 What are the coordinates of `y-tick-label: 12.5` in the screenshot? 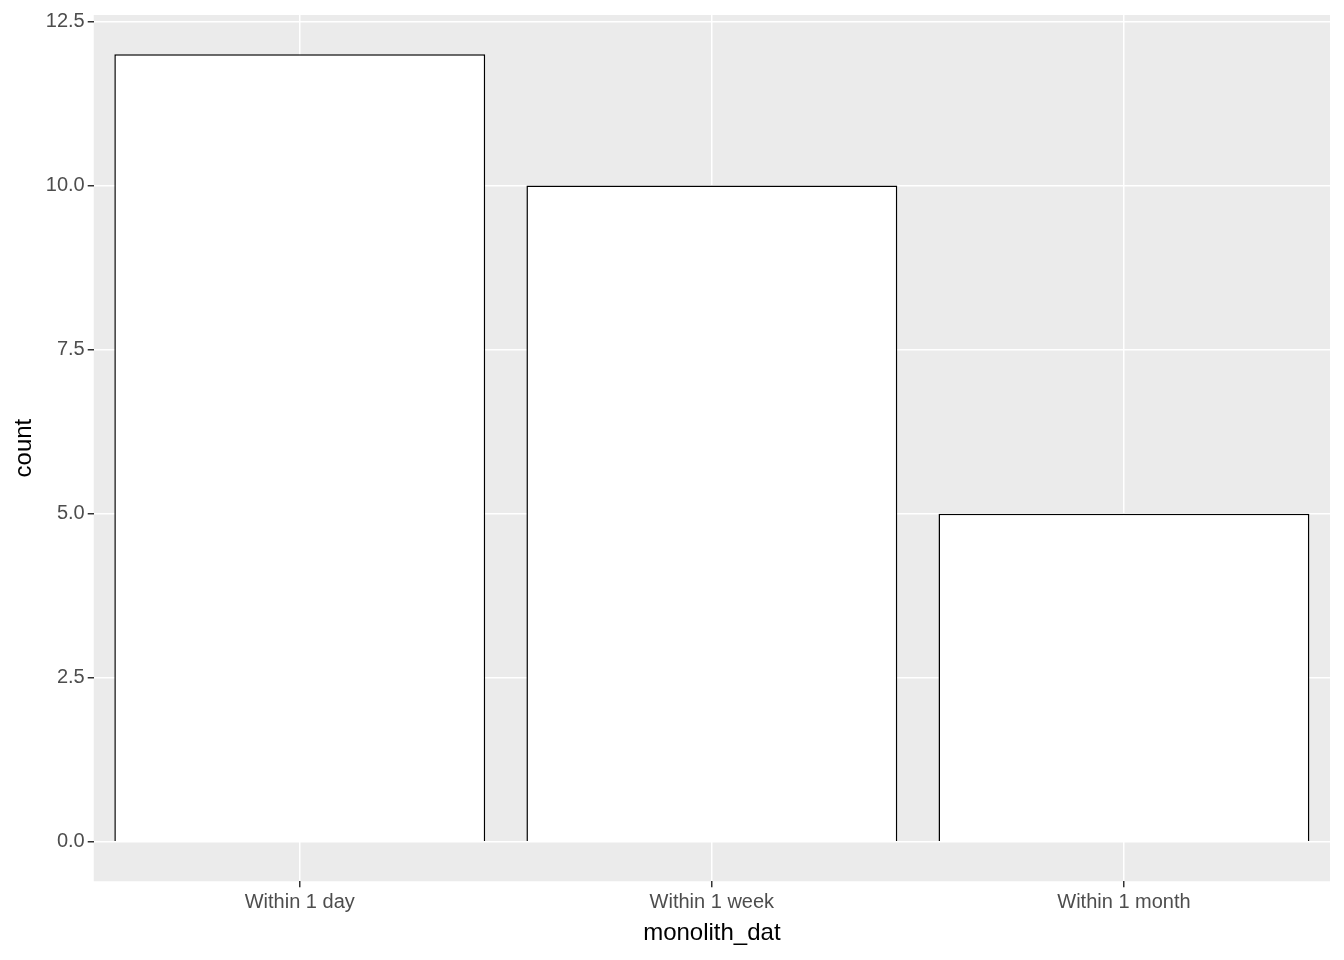 It's located at (65, 20).